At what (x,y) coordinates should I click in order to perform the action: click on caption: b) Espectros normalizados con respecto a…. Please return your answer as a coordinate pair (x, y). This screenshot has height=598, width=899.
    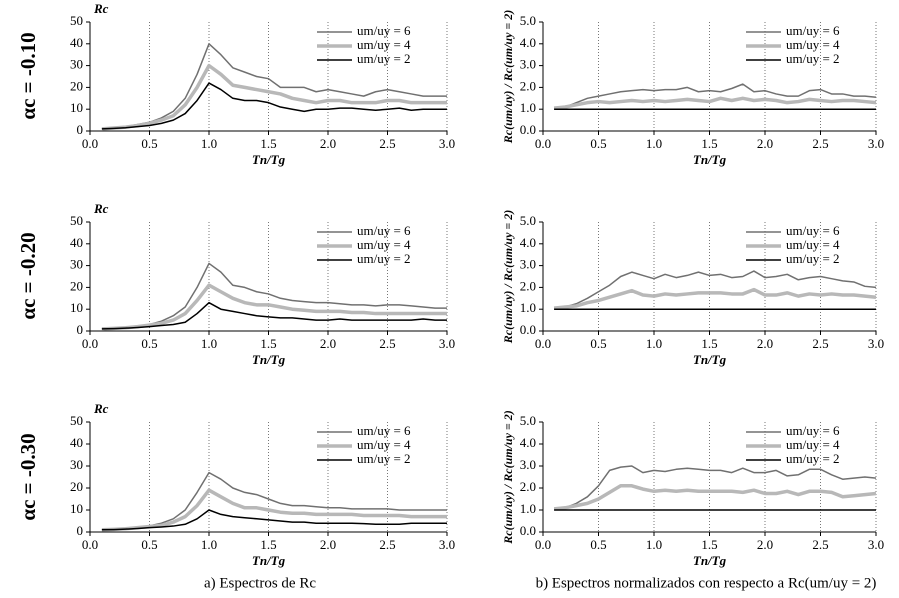
    Looking at the image, I should click on (706, 583).